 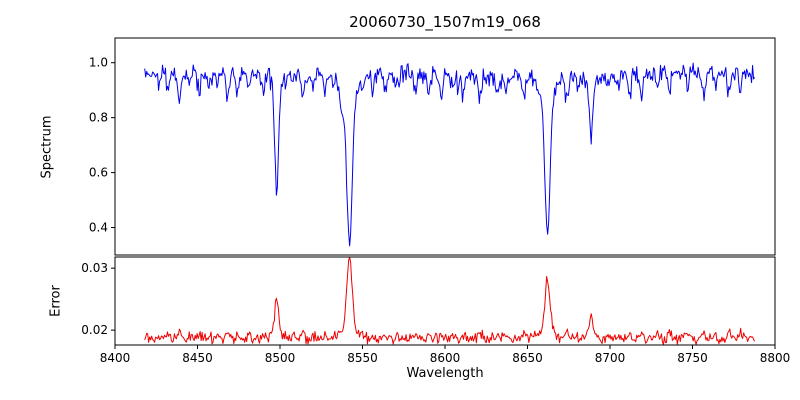 I want to click on x-tick-label: 8500, so click(x=280, y=358).